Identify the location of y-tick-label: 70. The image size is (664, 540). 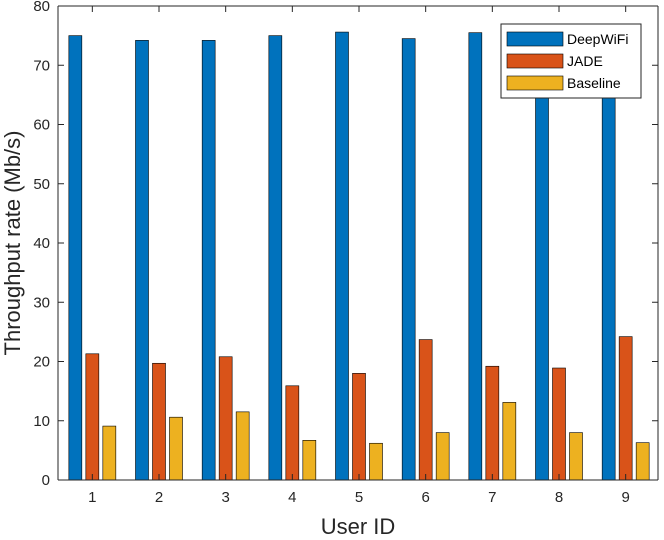
(41, 65).